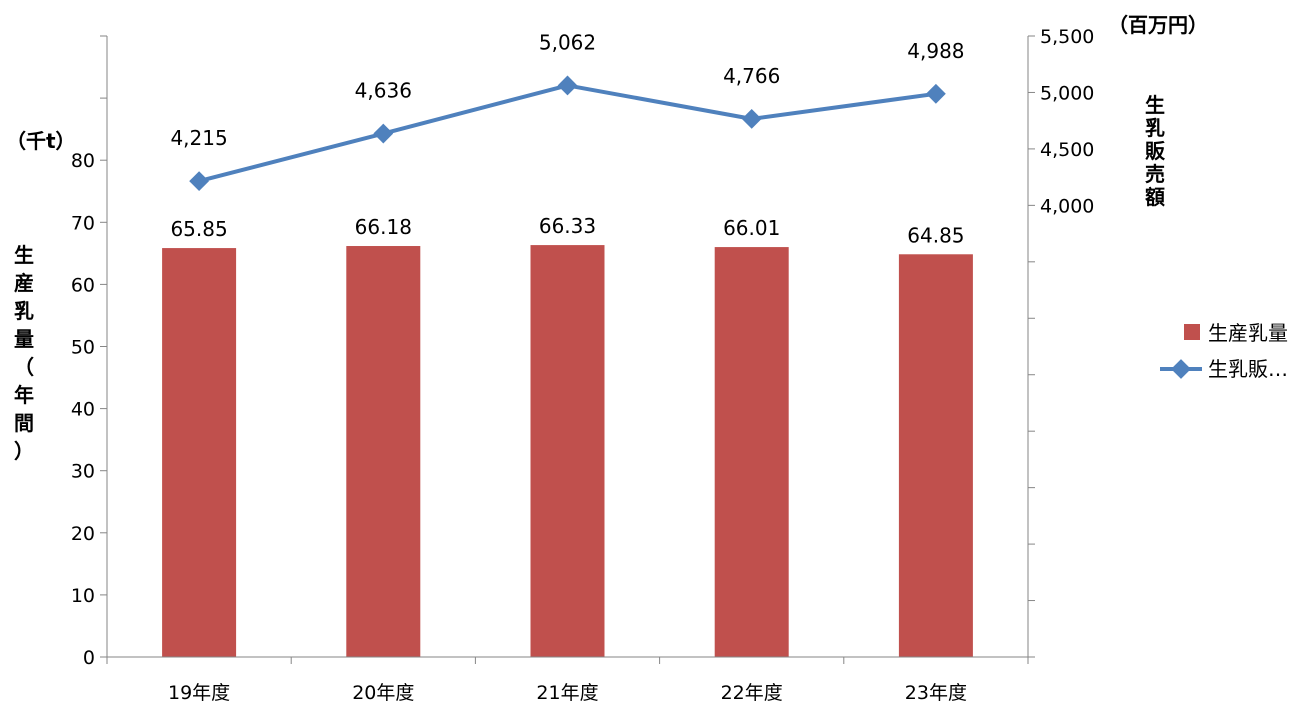 This screenshot has height=707, width=1311. Describe the element at coordinates (935, 235) in the screenshot. I see `bar-data-label: 64.85` at that location.